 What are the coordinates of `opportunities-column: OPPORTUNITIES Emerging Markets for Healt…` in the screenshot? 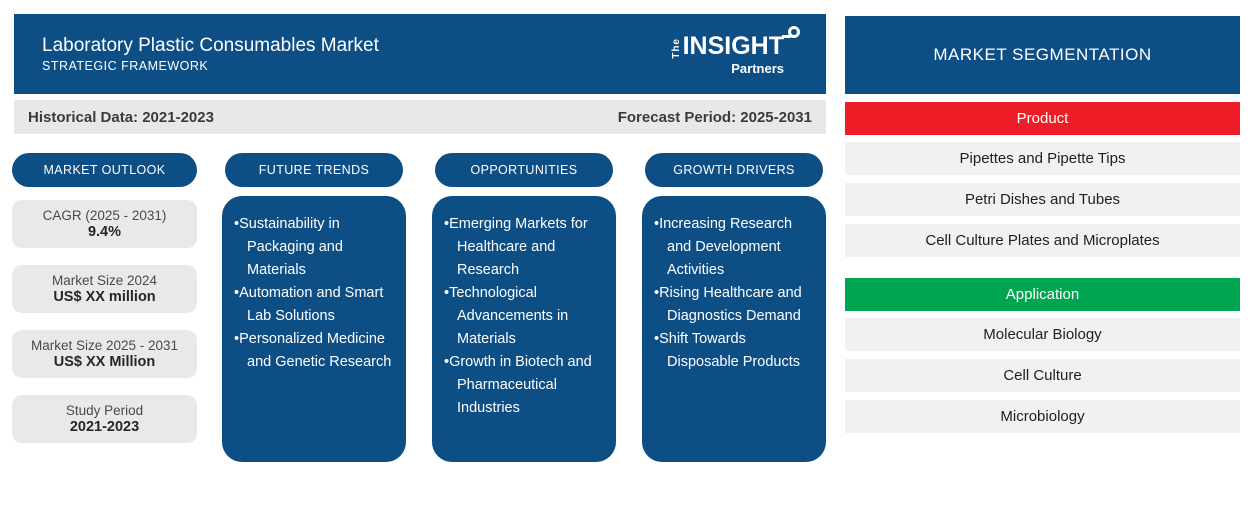 It's located at (524, 307).